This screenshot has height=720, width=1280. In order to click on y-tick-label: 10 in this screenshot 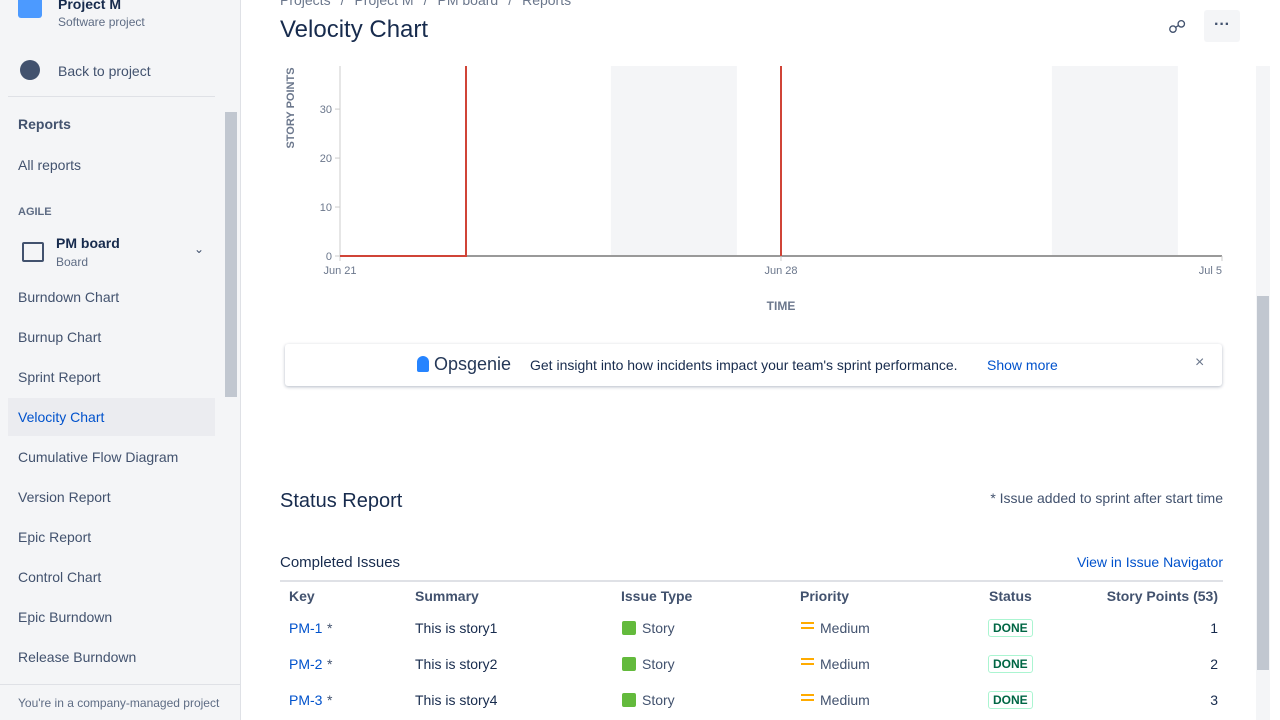, I will do `click(326, 208)`.